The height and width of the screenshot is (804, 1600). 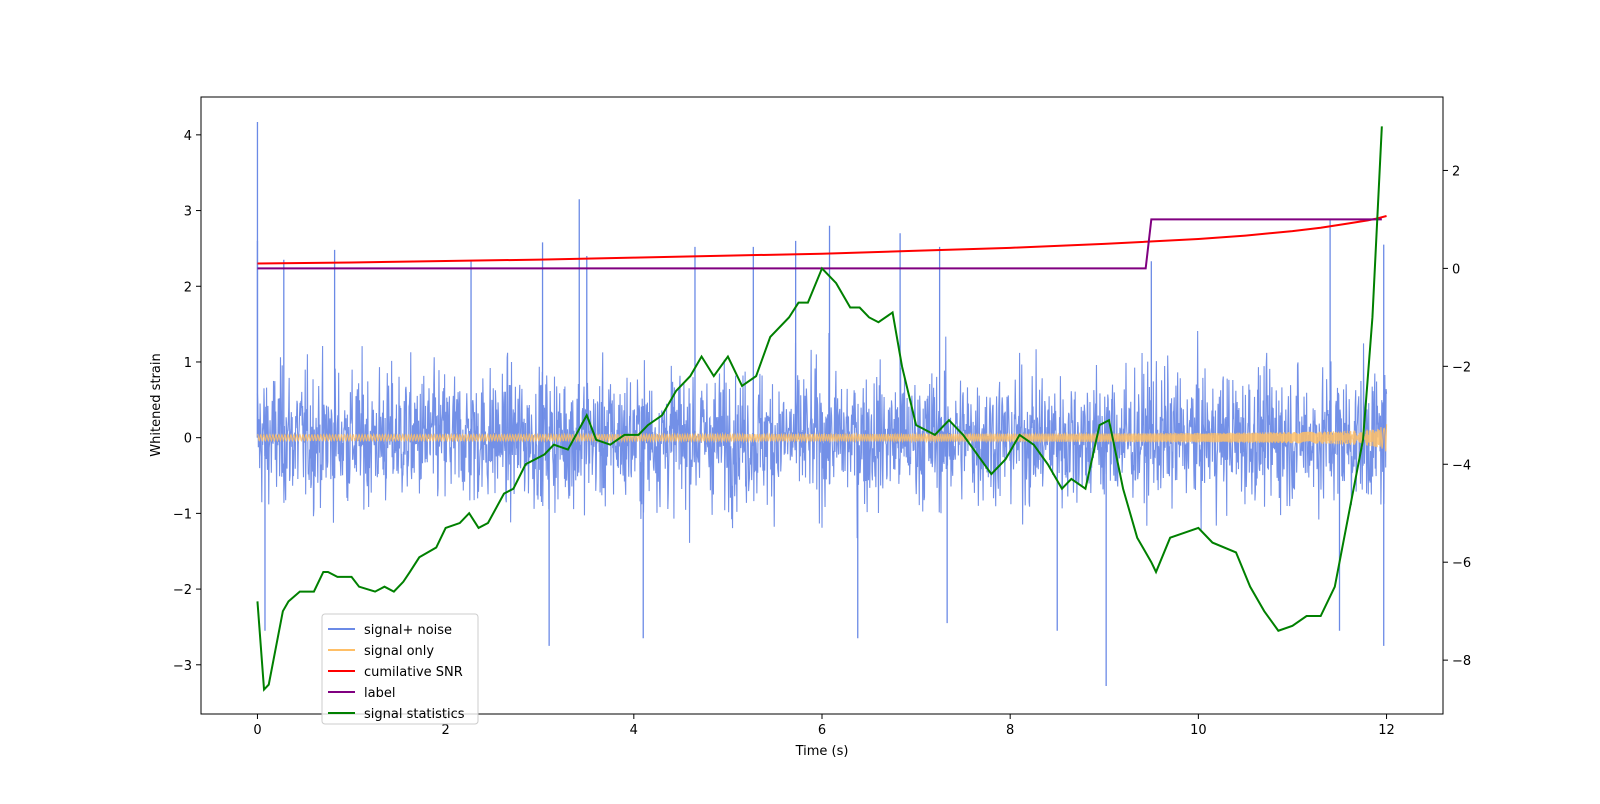 What do you see at coordinates (822, 730) in the screenshot?
I see `x-tick-label: 6` at bounding box center [822, 730].